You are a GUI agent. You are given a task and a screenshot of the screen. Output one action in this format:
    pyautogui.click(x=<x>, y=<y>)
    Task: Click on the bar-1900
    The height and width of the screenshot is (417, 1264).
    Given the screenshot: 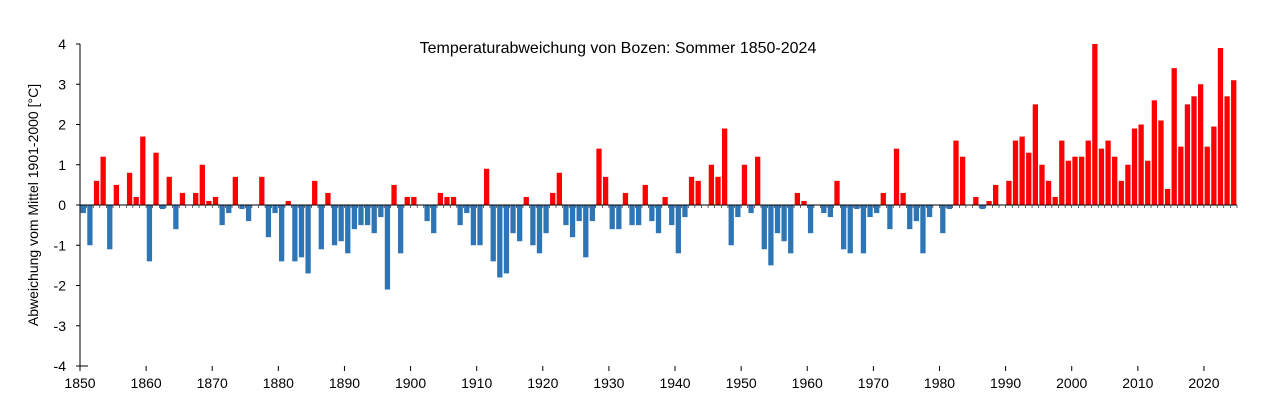 What is the action you would take?
    pyautogui.click(x=414, y=200)
    